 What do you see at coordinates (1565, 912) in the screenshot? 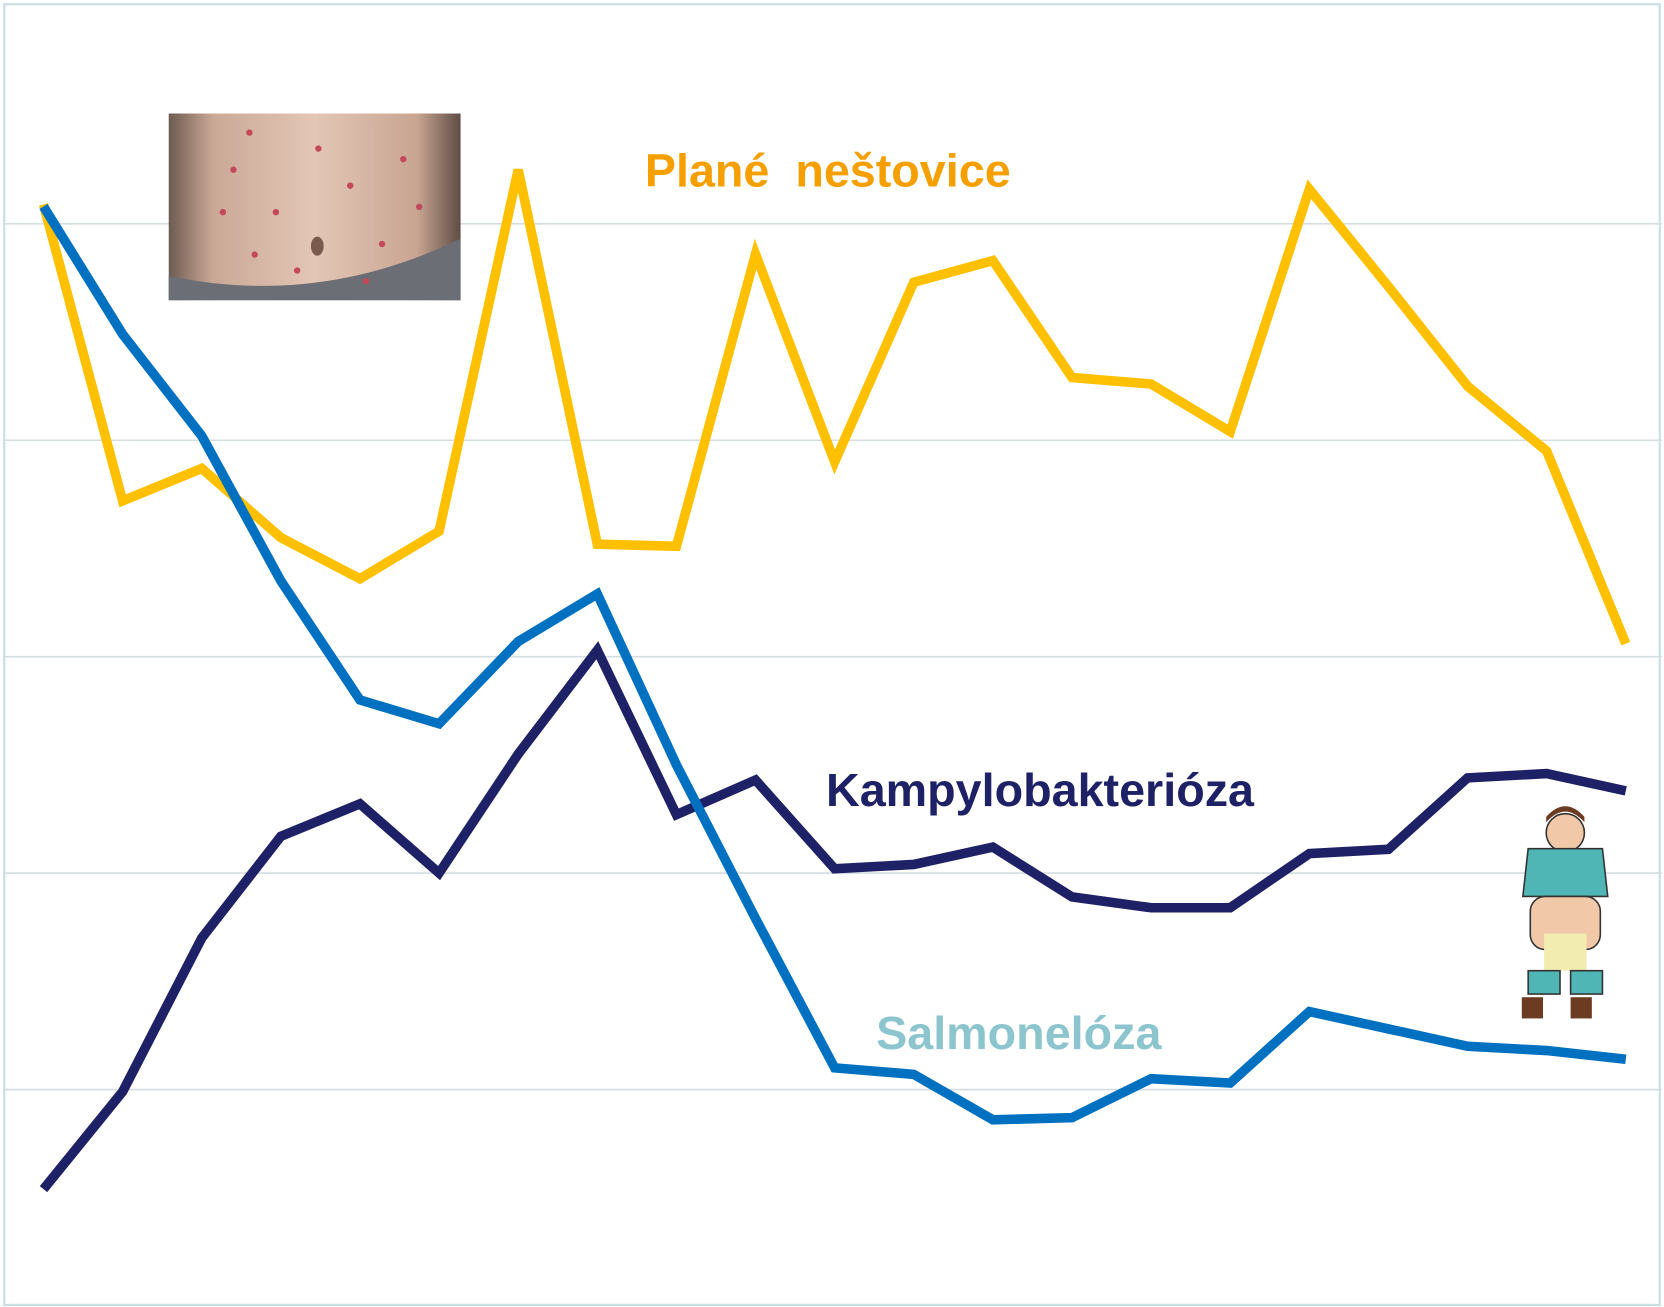
I see `illustration` at bounding box center [1565, 912].